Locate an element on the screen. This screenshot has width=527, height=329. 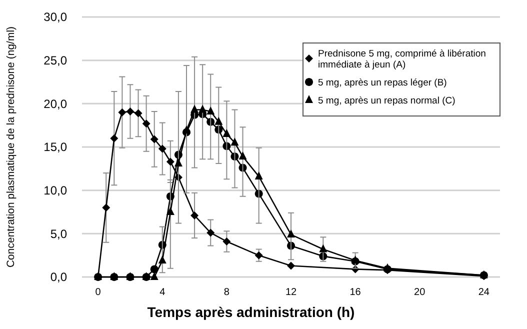
y-tick-label: 0,0 is located at coordinates (59, 277).